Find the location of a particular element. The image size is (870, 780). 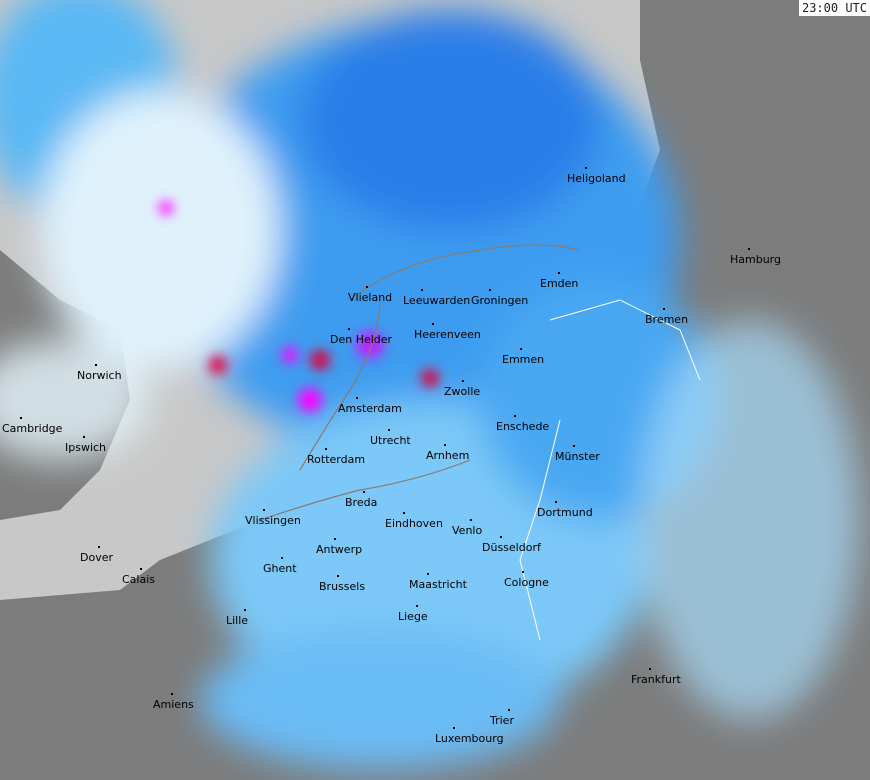

city-label: Brussels is located at coordinates (342, 586).